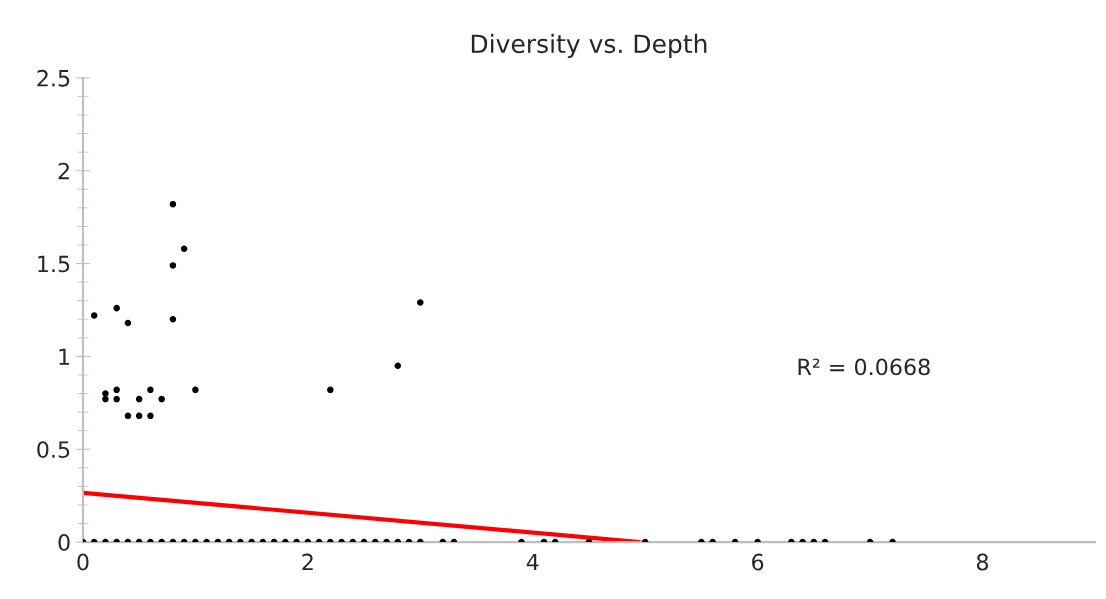 The height and width of the screenshot is (599, 1106). Describe the element at coordinates (982, 562) in the screenshot. I see `x-tick-label: 8` at that location.